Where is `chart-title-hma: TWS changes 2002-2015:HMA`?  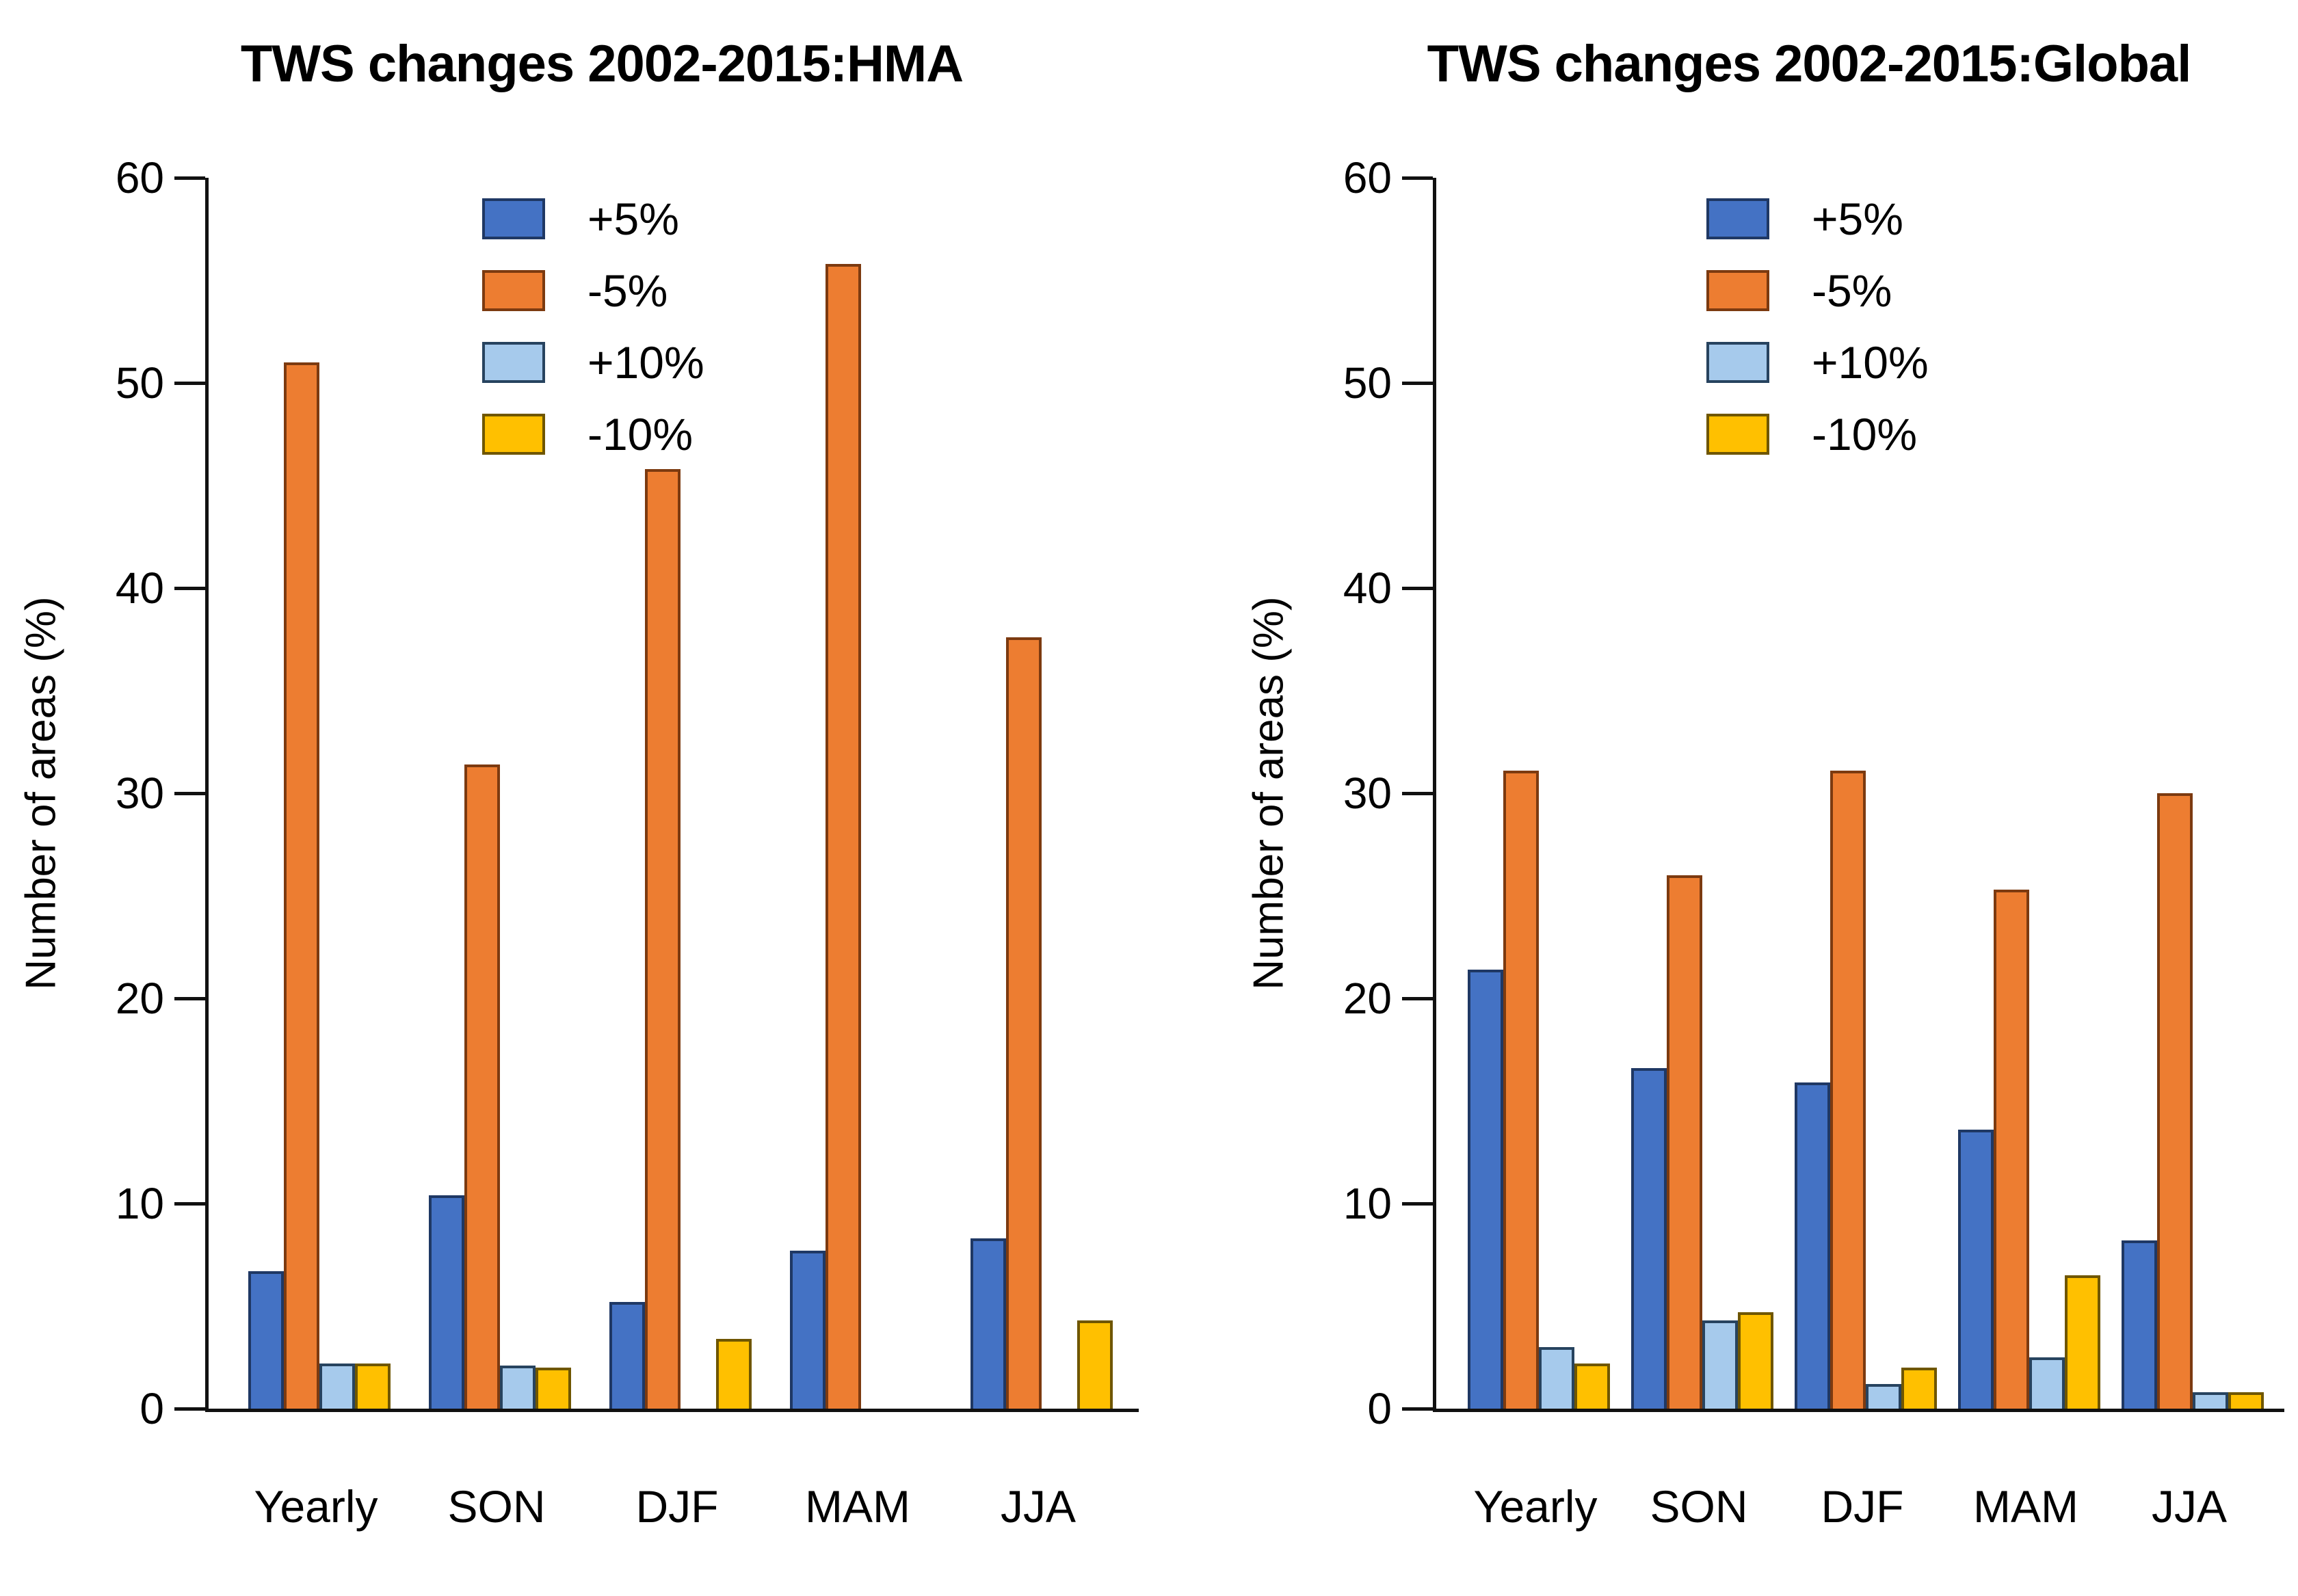
chart-title-hma: TWS changes 2002-2015:HMA is located at coordinates (602, 64).